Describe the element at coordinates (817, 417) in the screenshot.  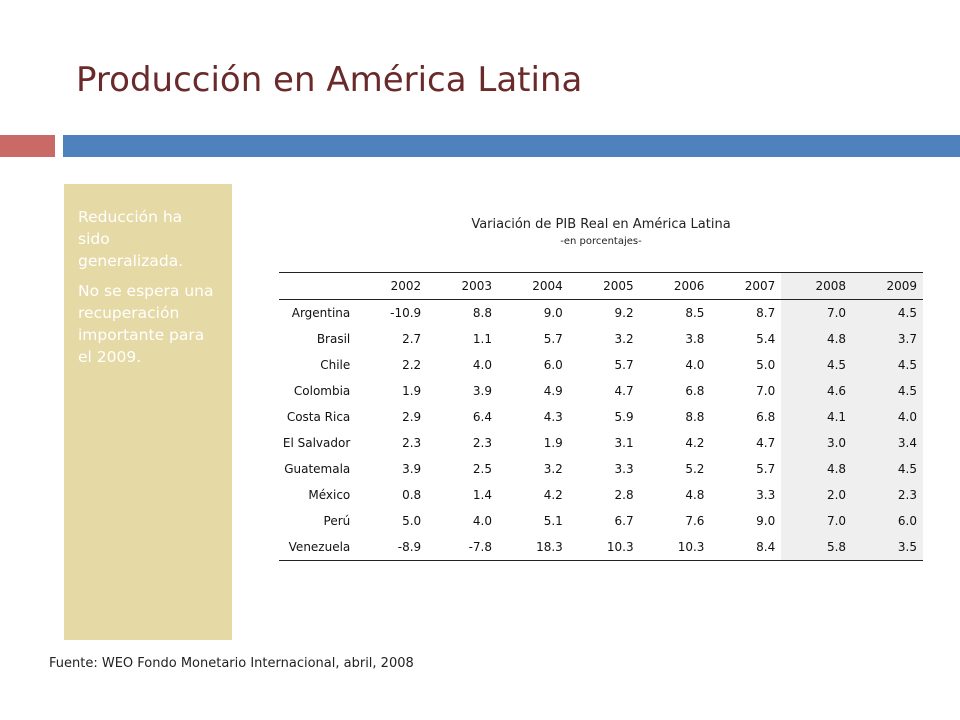
I see `value-cell: 4.1` at that location.